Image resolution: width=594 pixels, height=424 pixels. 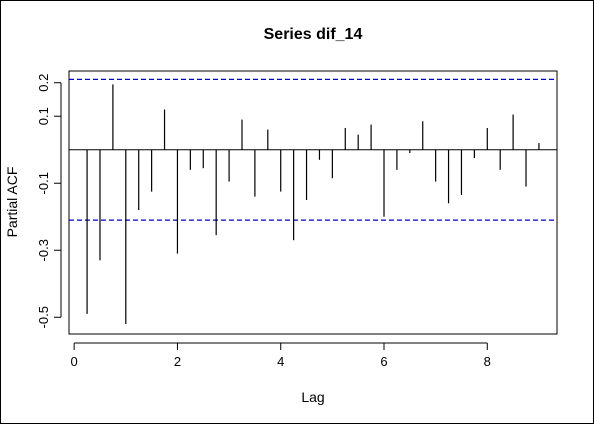 What do you see at coordinates (43, 250) in the screenshot?
I see `y-tick-label: -0.3` at bounding box center [43, 250].